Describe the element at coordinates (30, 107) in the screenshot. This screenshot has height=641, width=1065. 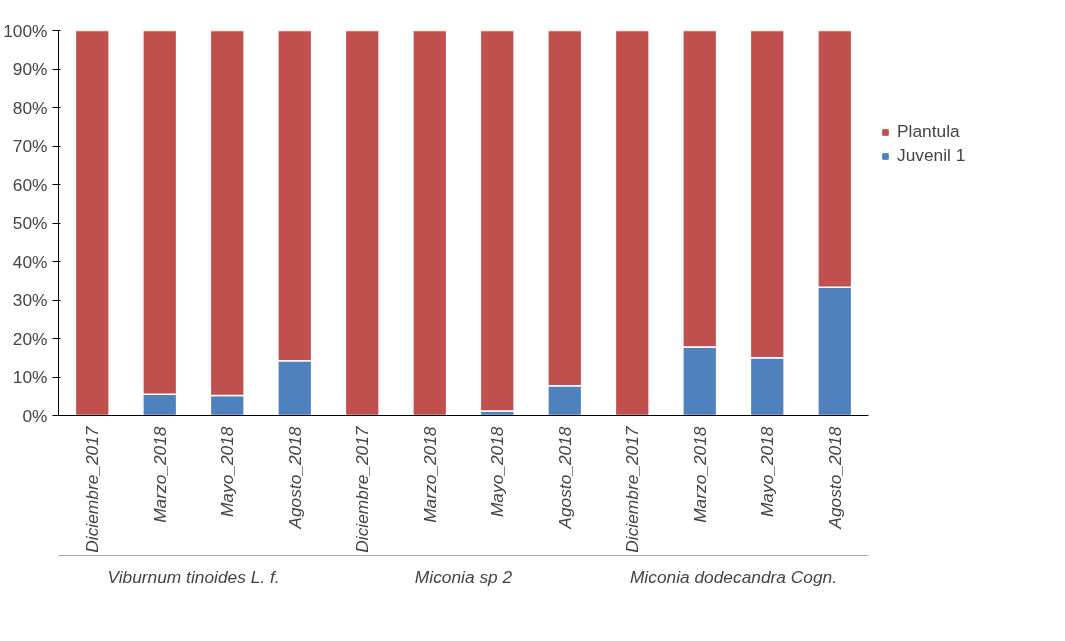
I see `y-tick-label: 80%` at that location.